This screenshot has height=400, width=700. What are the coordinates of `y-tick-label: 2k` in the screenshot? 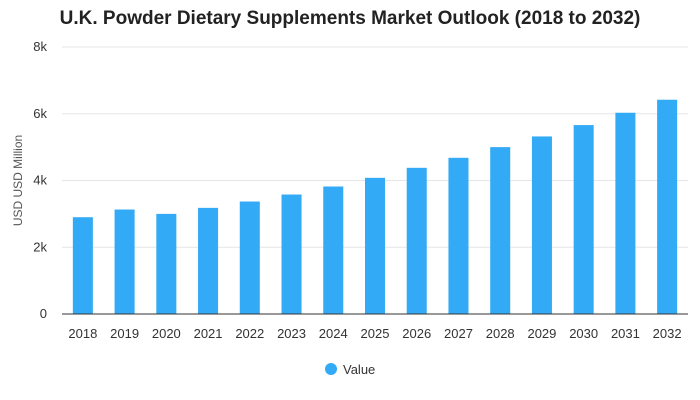 It's located at (40, 246).